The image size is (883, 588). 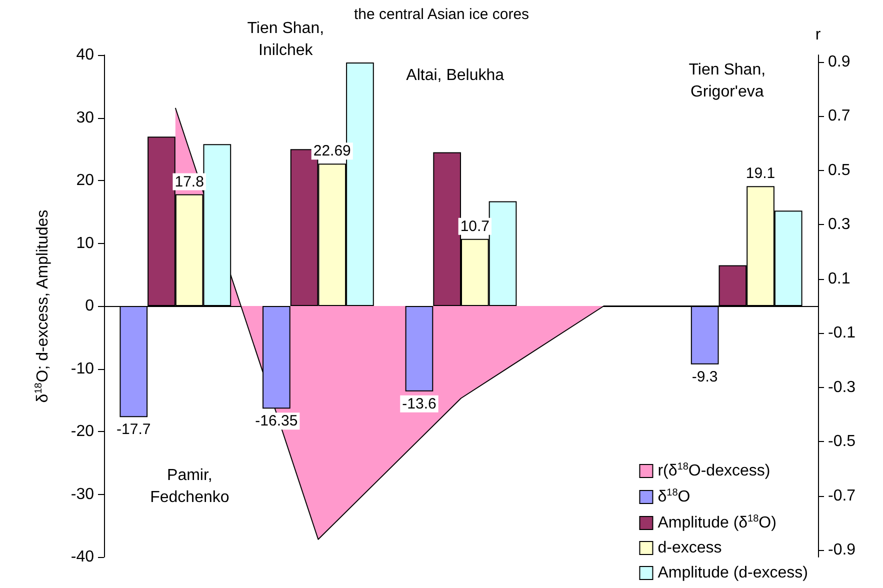 I want to click on y-tick-label: 30, so click(x=85, y=117).